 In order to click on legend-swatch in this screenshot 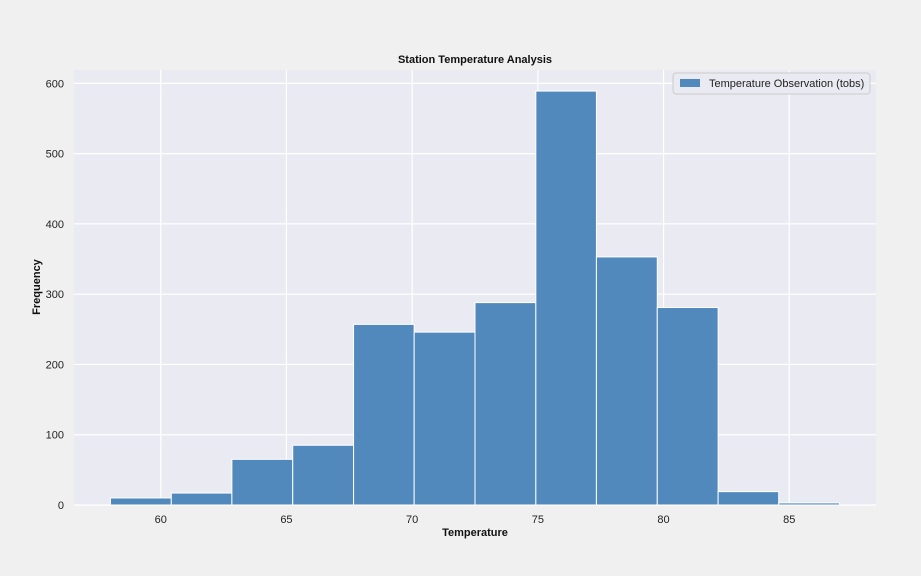, I will do `click(690, 83)`.